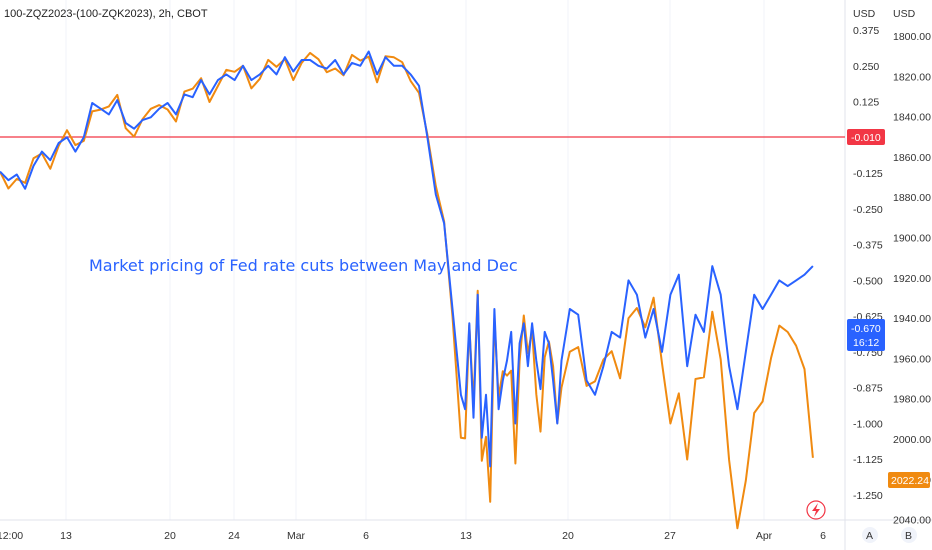 This screenshot has width=932, height=550. I want to click on right-tick-label: 2040.00, so click(912, 521).